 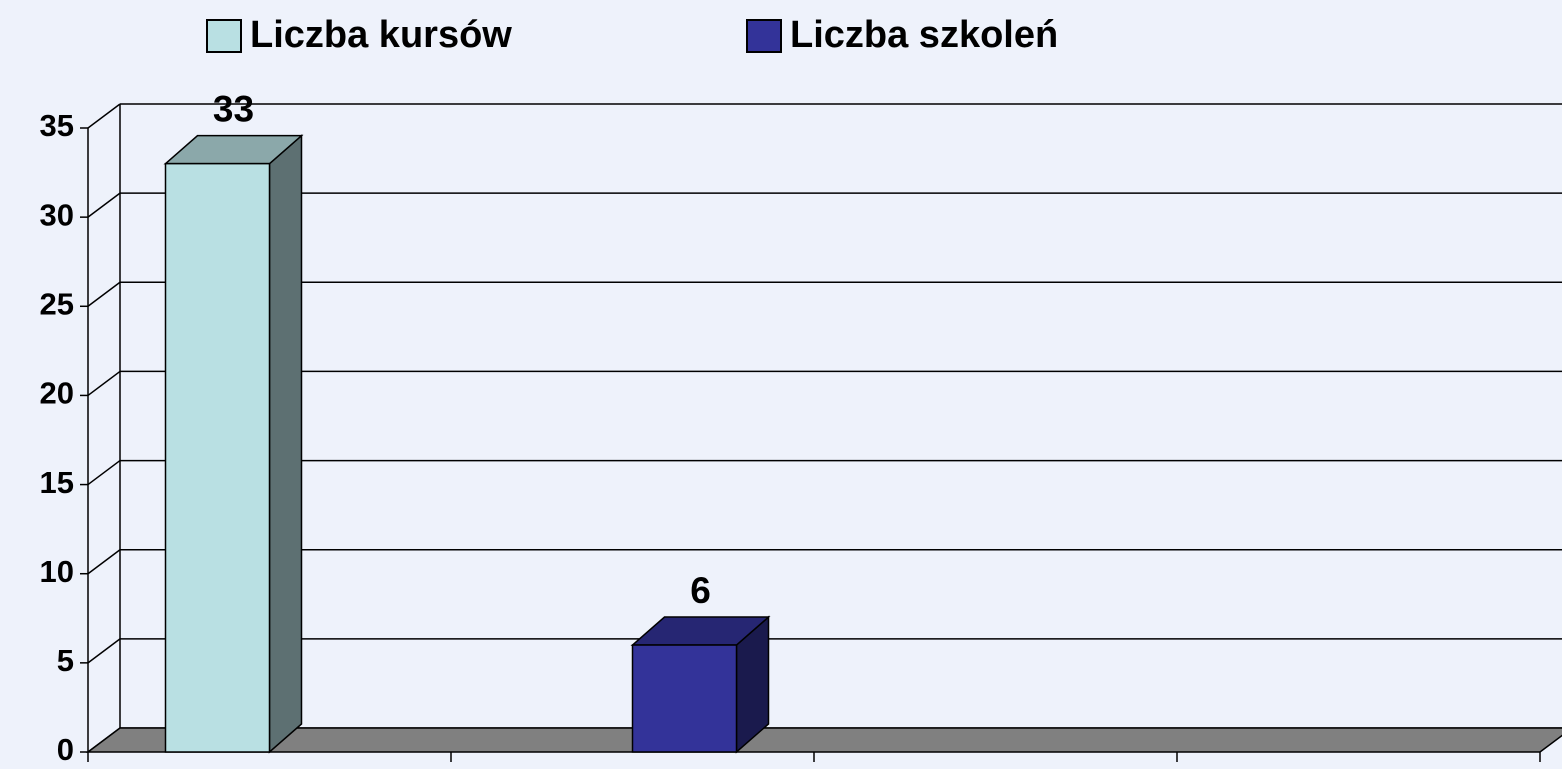 What do you see at coordinates (57, 571) in the screenshot?
I see `y-tick-label: 10` at bounding box center [57, 571].